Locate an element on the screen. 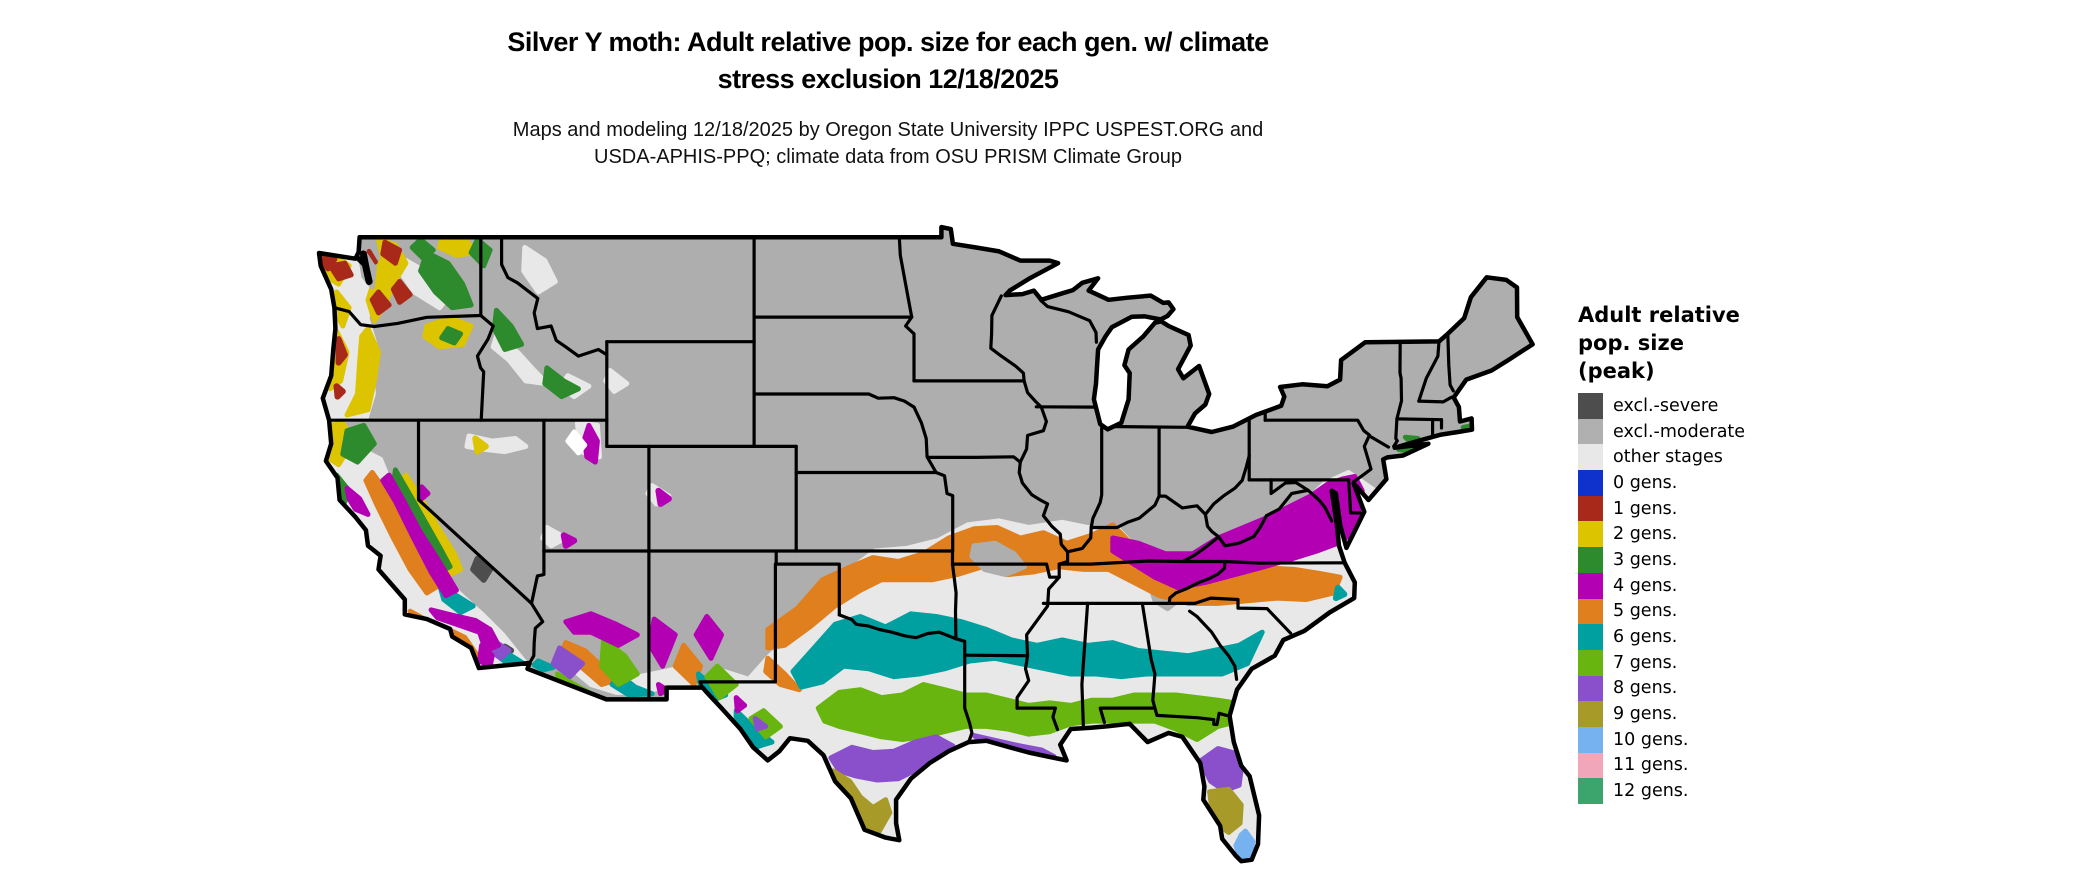  legend-label: 4 gens. is located at coordinates (1645, 585).